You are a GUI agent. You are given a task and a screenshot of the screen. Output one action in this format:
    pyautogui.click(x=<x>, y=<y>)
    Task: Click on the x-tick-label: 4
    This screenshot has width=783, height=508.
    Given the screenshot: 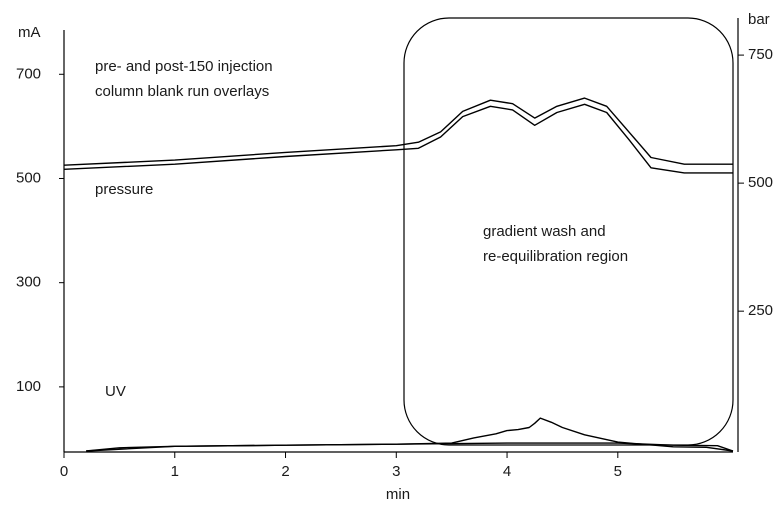 What is the action you would take?
    pyautogui.click(x=507, y=471)
    